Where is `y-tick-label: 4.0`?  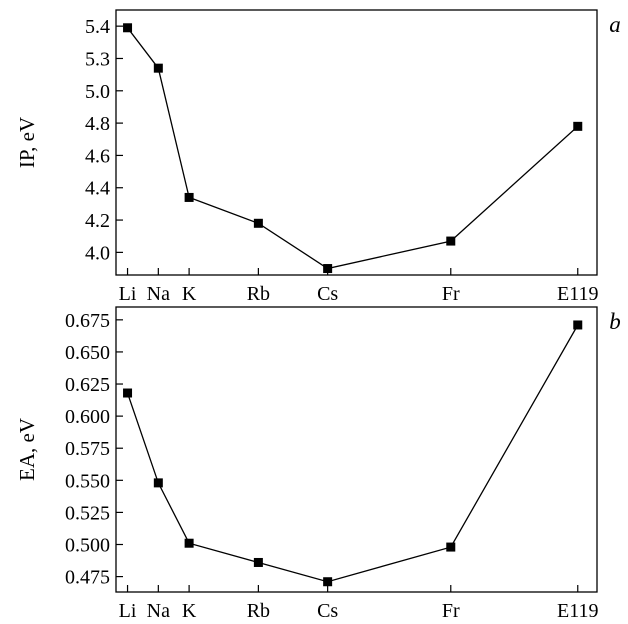
y-tick-label: 4.0 is located at coordinates (97, 253).